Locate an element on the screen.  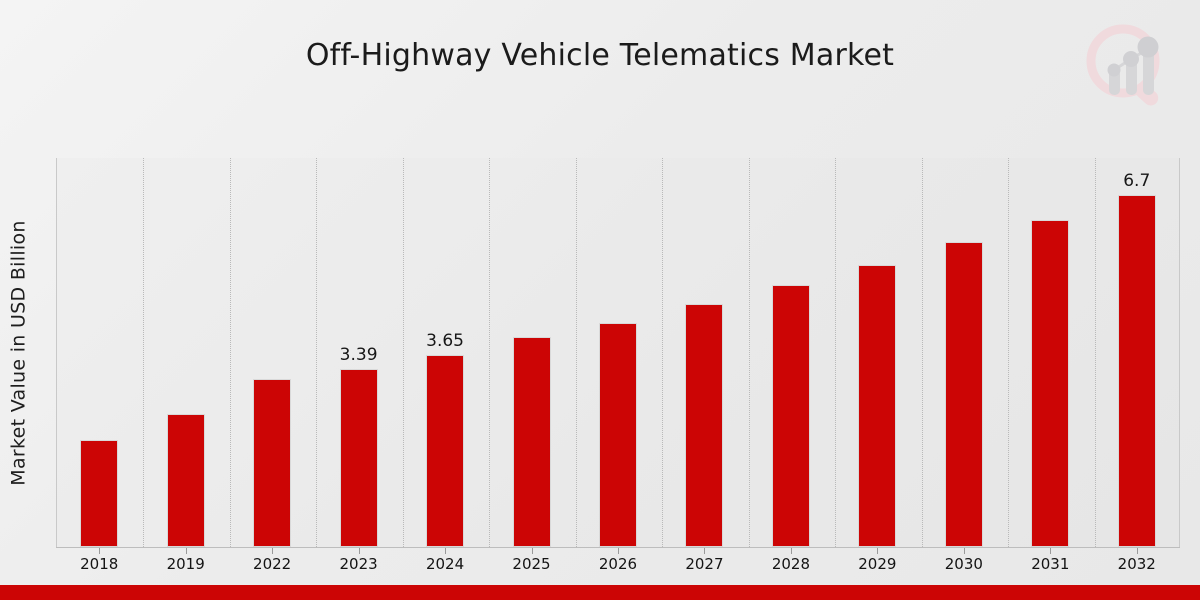
x-axis-label-2022: 2022 is located at coordinates (272, 564).